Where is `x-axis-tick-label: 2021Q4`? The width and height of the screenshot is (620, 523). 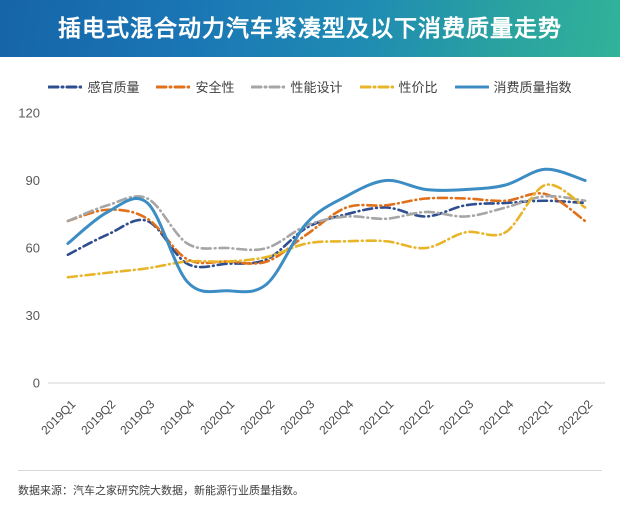
x-axis-tick-label: 2021Q4 is located at coordinates (495, 417).